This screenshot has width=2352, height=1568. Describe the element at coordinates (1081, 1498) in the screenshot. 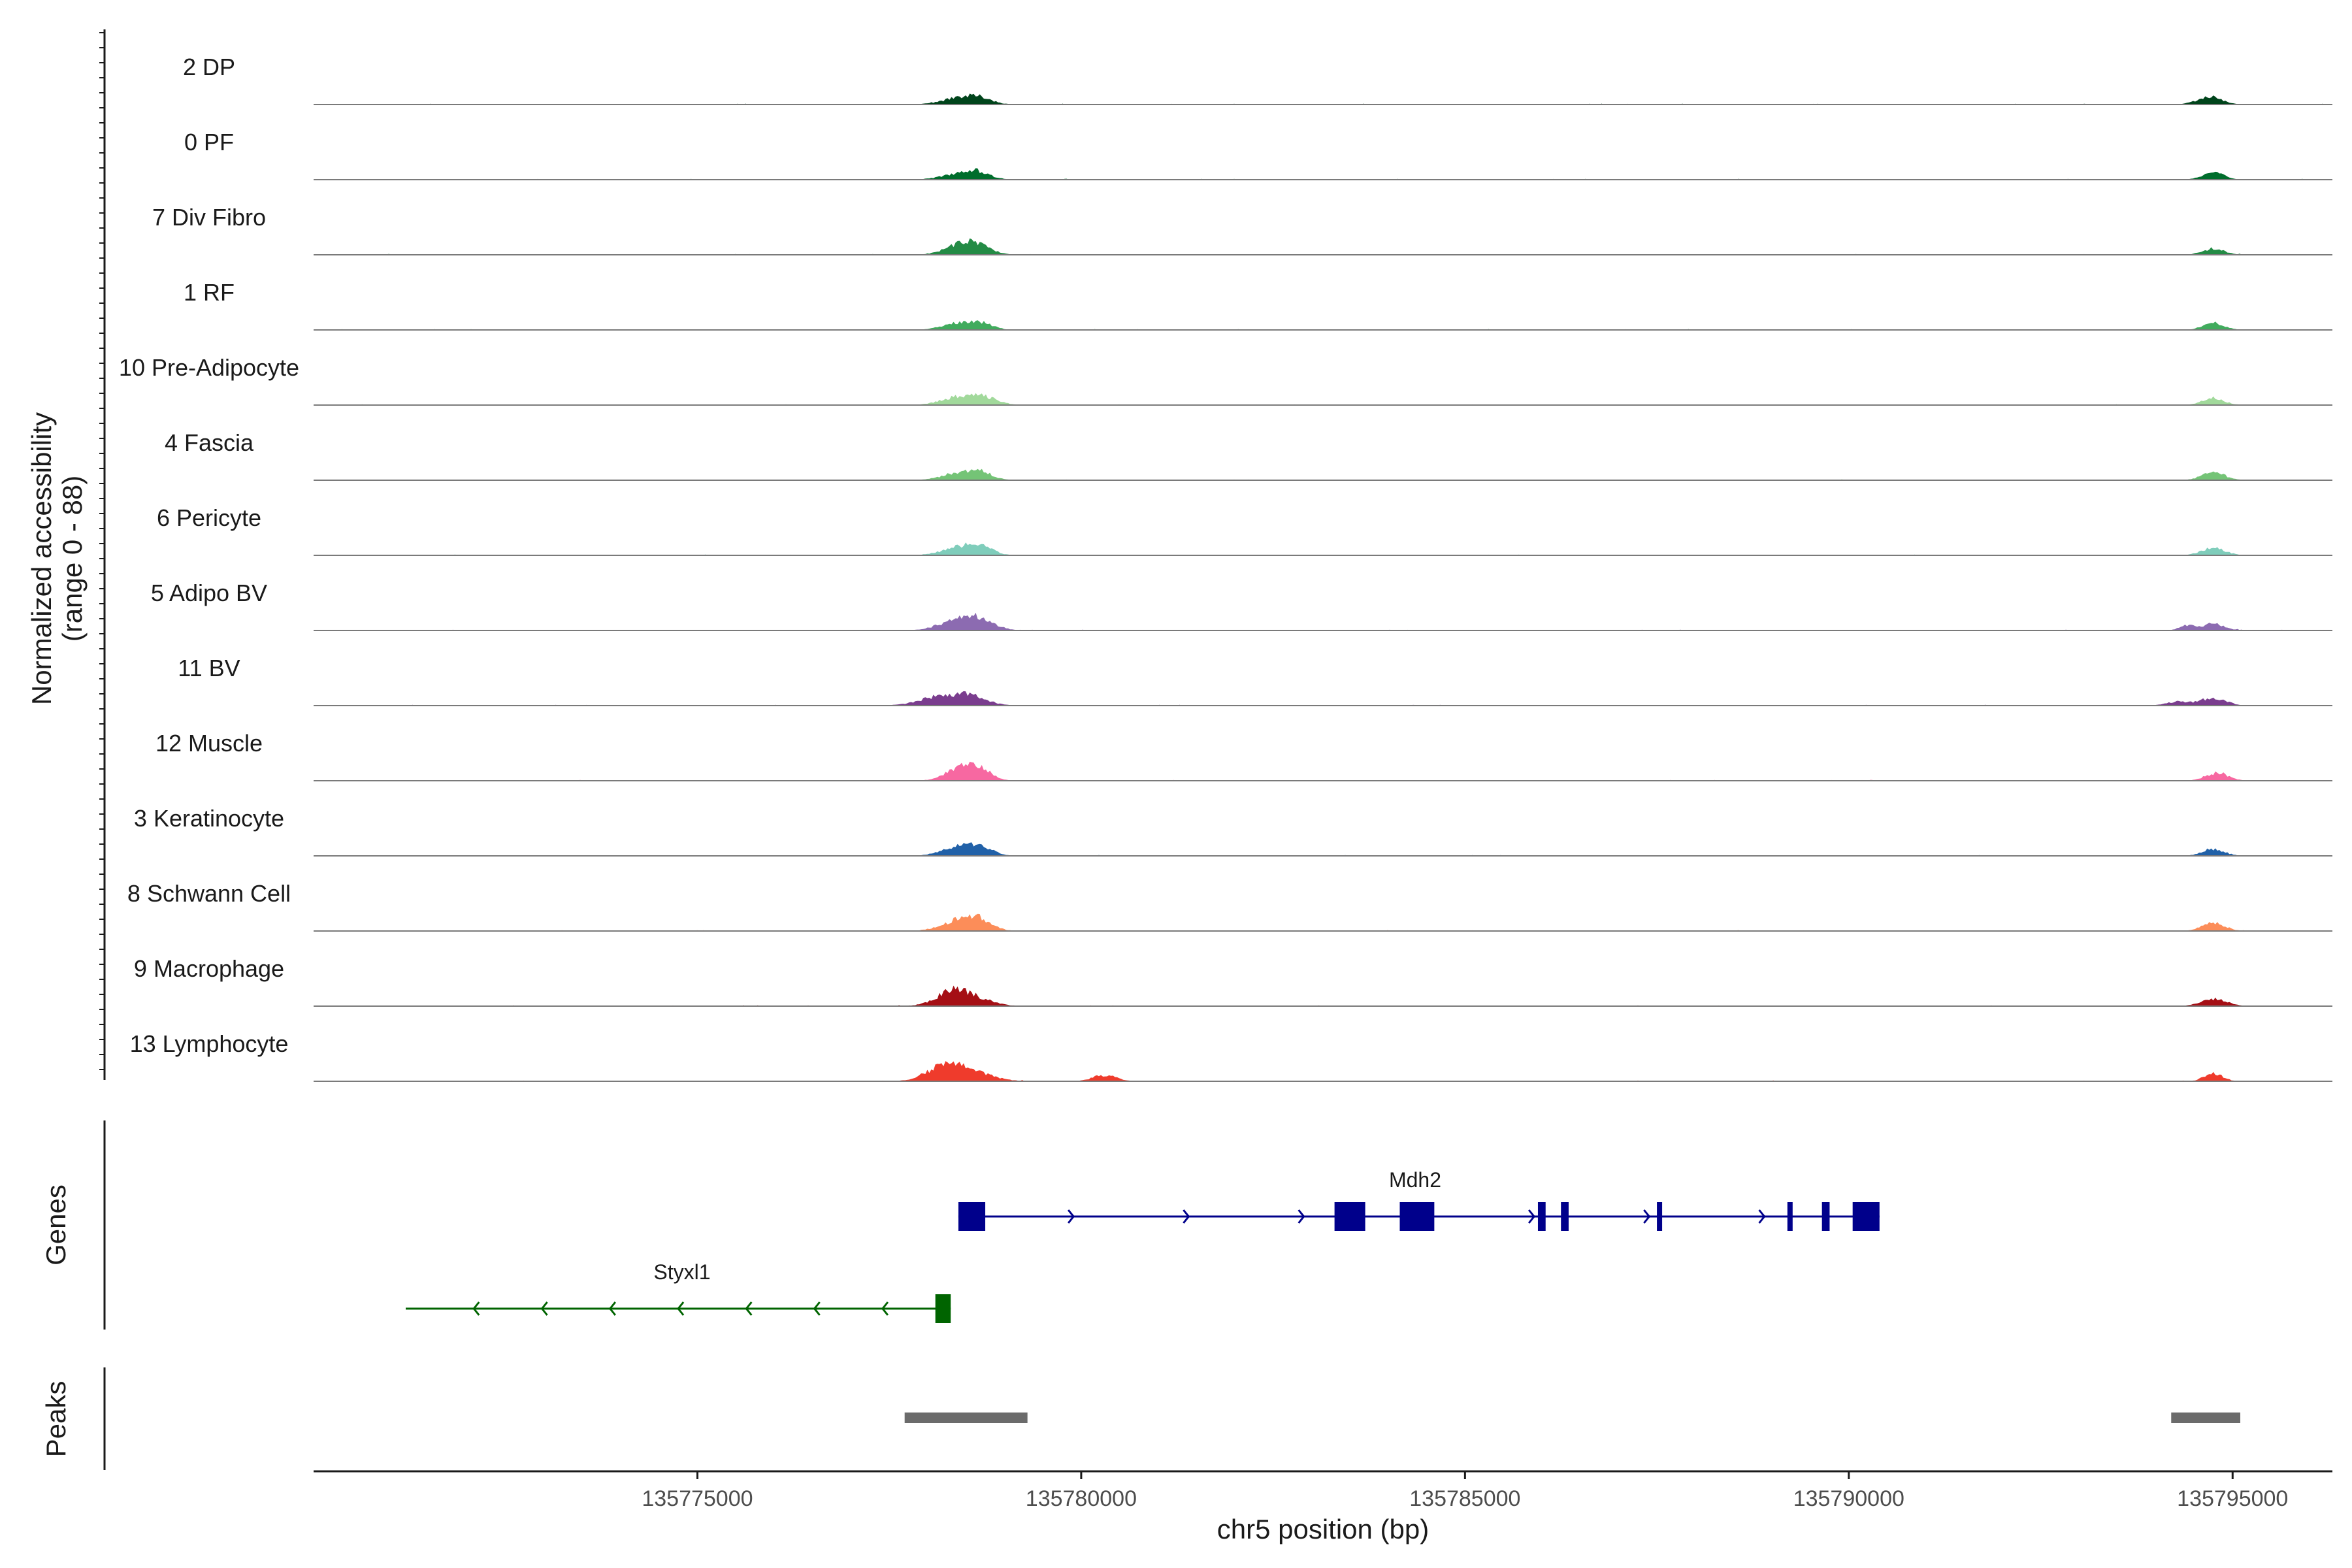

I see `x-tick-label: 135780000` at that location.